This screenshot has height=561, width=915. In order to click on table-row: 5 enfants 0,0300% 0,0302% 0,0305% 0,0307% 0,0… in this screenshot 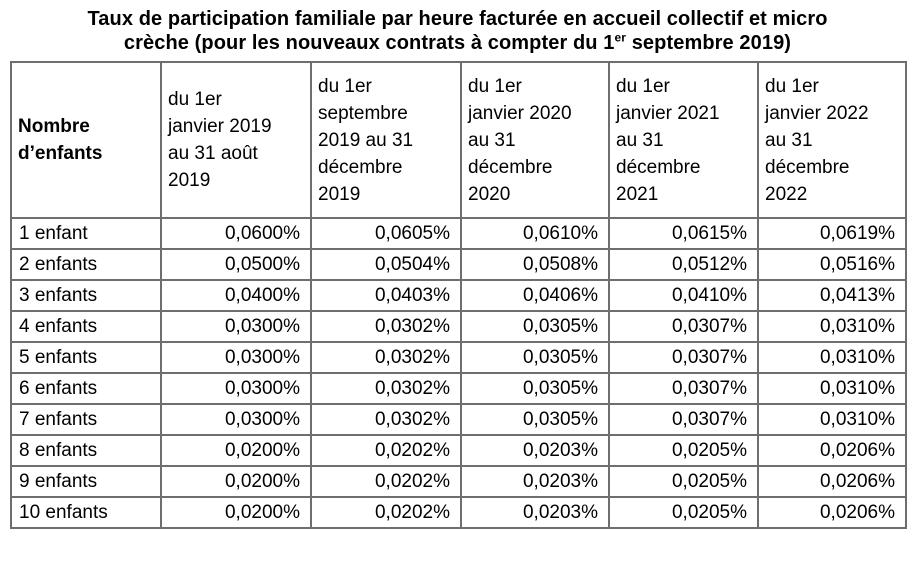, I will do `click(458, 357)`.